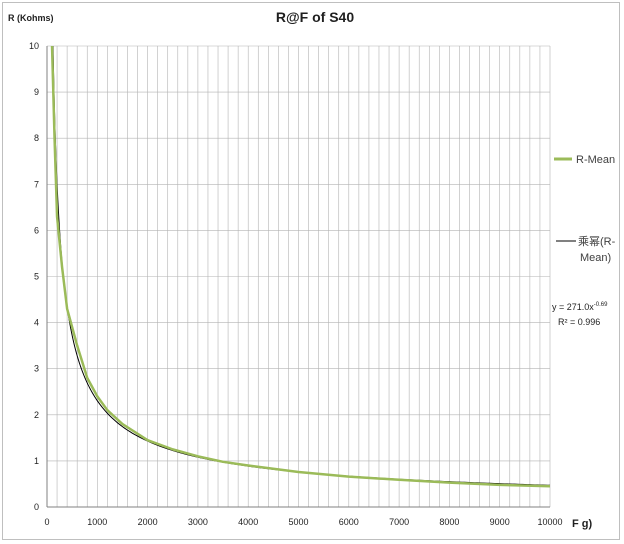  Describe the element at coordinates (36, 138) in the screenshot. I see `y-tick-label: 8` at that location.